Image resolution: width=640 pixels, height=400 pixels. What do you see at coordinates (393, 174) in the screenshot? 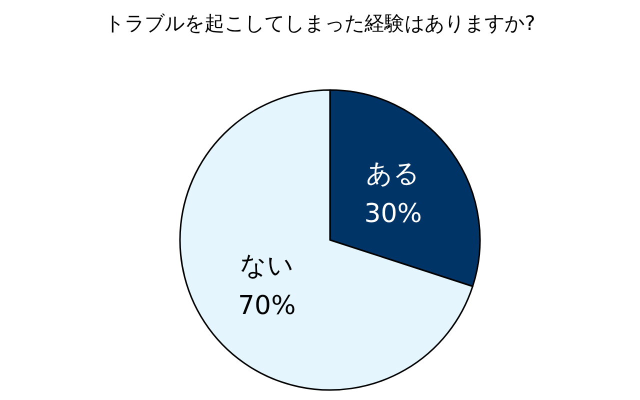
I see `slice-label: ある` at bounding box center [393, 174].